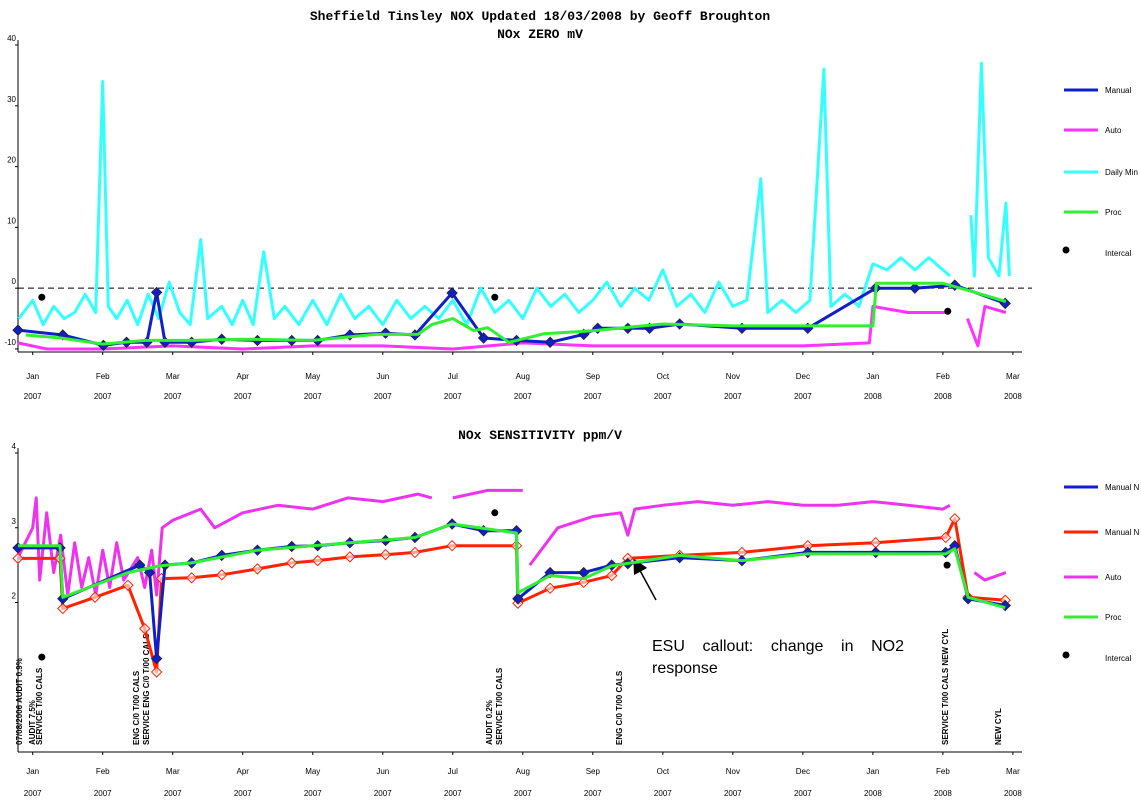 The height and width of the screenshot is (802, 1141). Describe the element at coordinates (945, 687) in the screenshot. I see `annotation: SERVICE T/00 CALS NEW CYL` at that location.